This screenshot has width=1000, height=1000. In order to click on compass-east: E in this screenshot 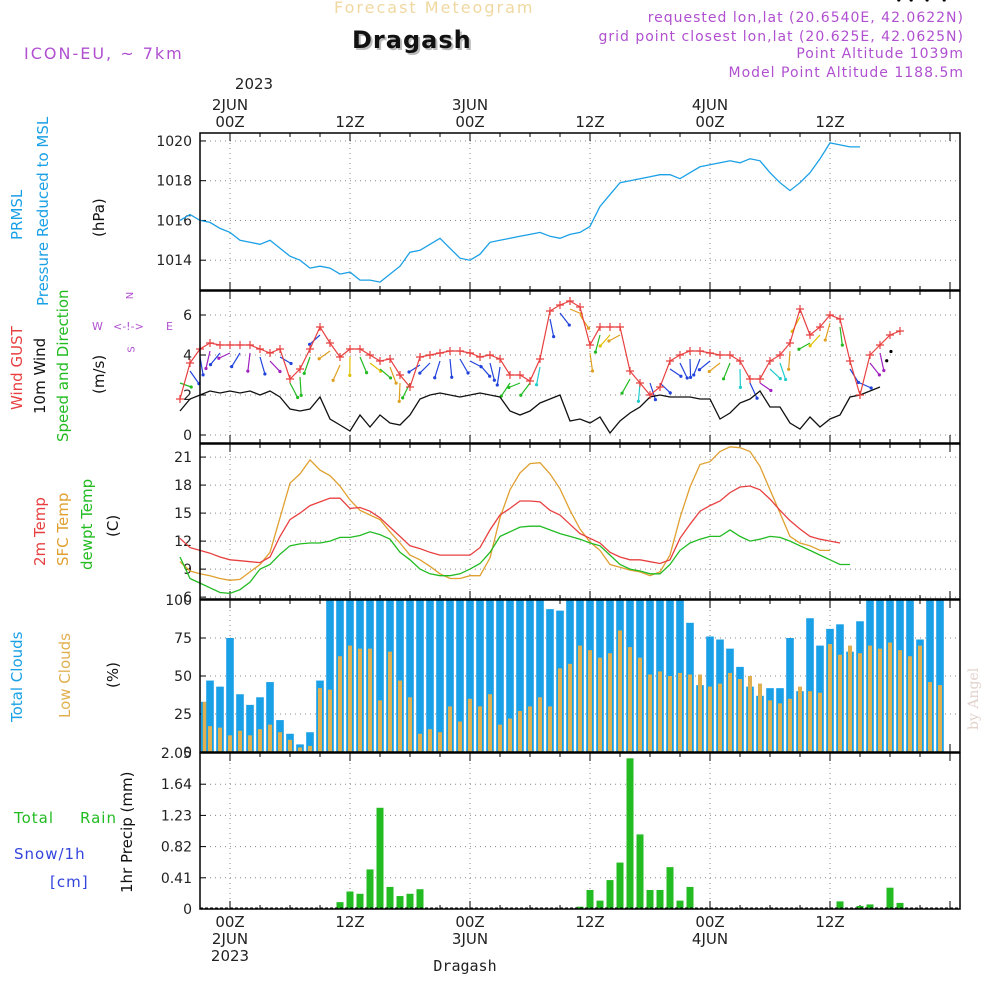, I will do `click(169, 326)`.